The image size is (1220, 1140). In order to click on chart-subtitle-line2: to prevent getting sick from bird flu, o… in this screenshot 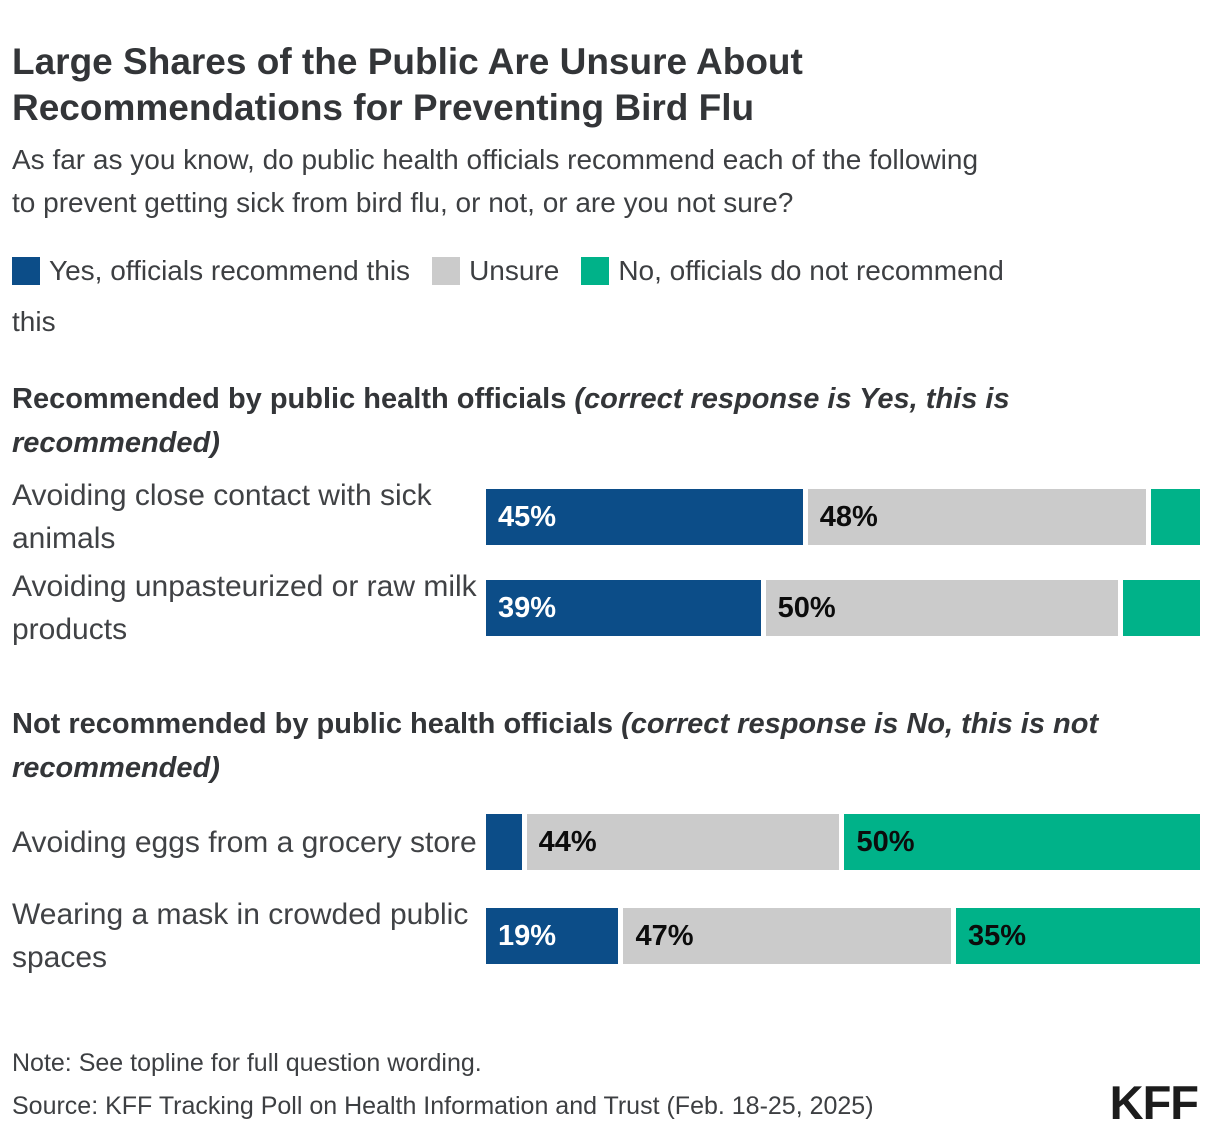, I will do `click(403, 202)`.